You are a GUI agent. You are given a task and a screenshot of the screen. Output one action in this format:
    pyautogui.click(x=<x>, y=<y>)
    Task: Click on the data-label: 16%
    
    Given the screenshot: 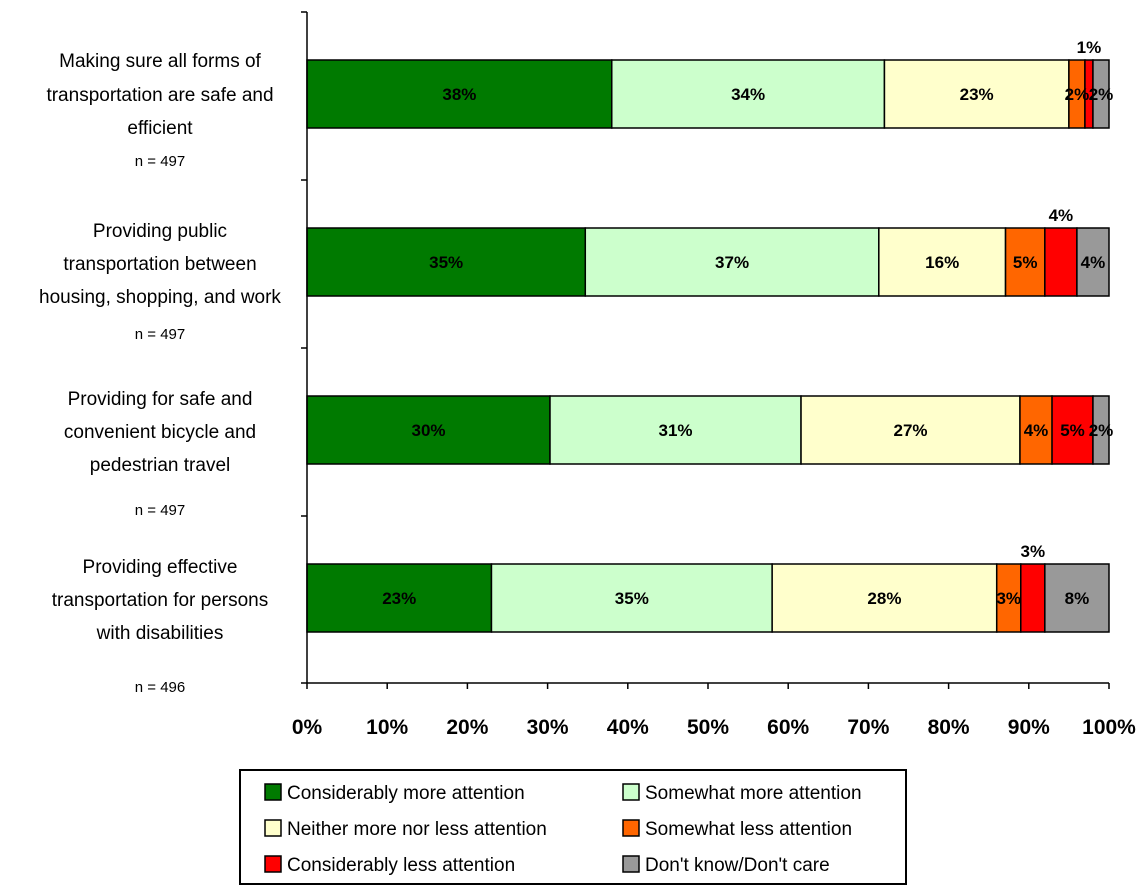 What is the action you would take?
    pyautogui.click(x=942, y=262)
    